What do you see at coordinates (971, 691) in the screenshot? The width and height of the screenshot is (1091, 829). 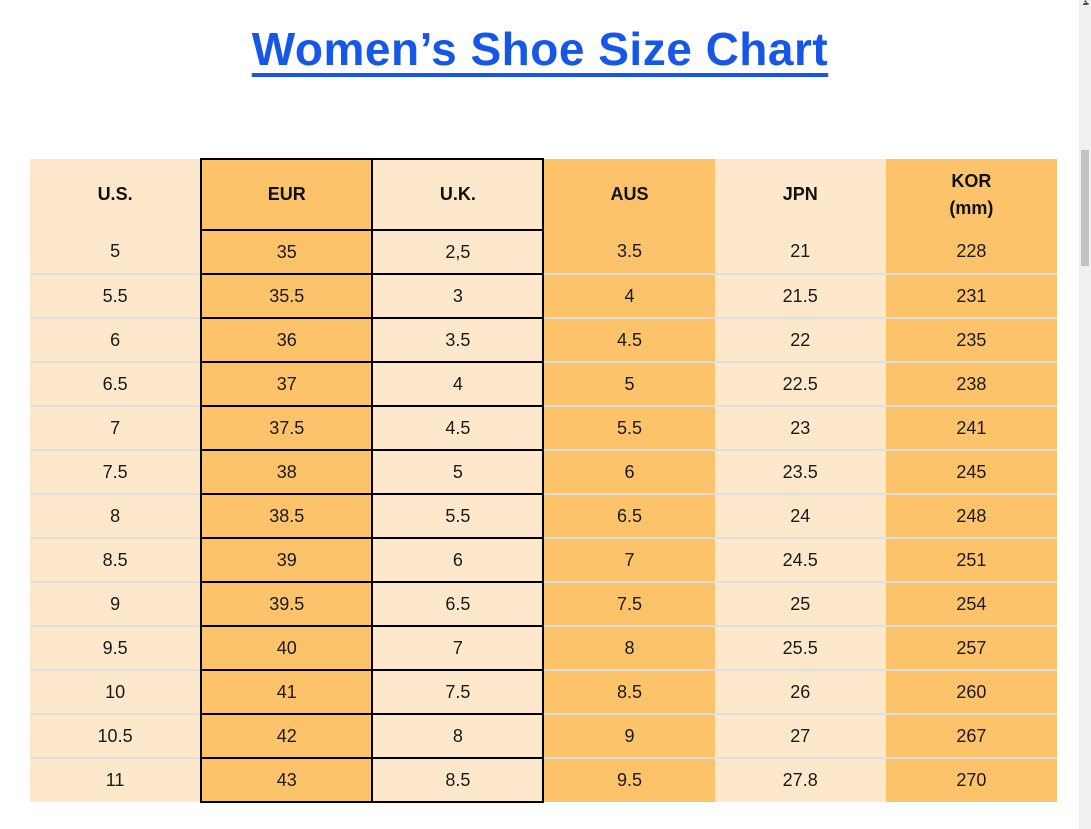 I see `table-cell: 260` at bounding box center [971, 691].